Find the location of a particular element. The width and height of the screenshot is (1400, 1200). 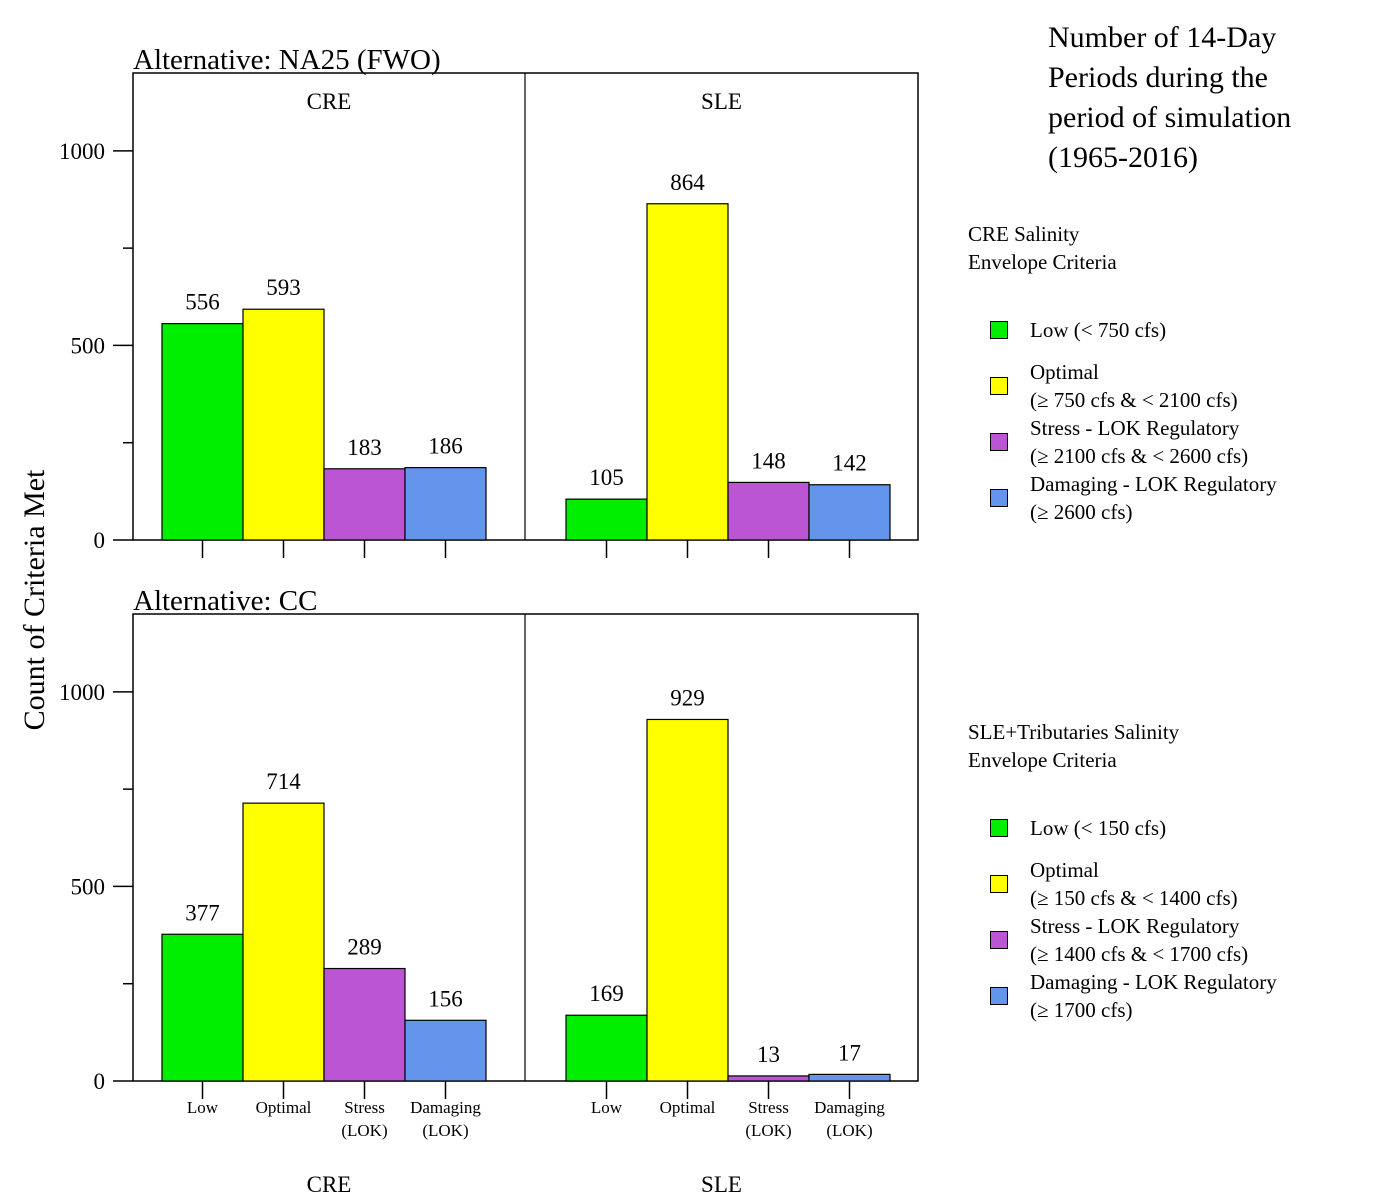

x-axis-label: CRE is located at coordinates (329, 1184).